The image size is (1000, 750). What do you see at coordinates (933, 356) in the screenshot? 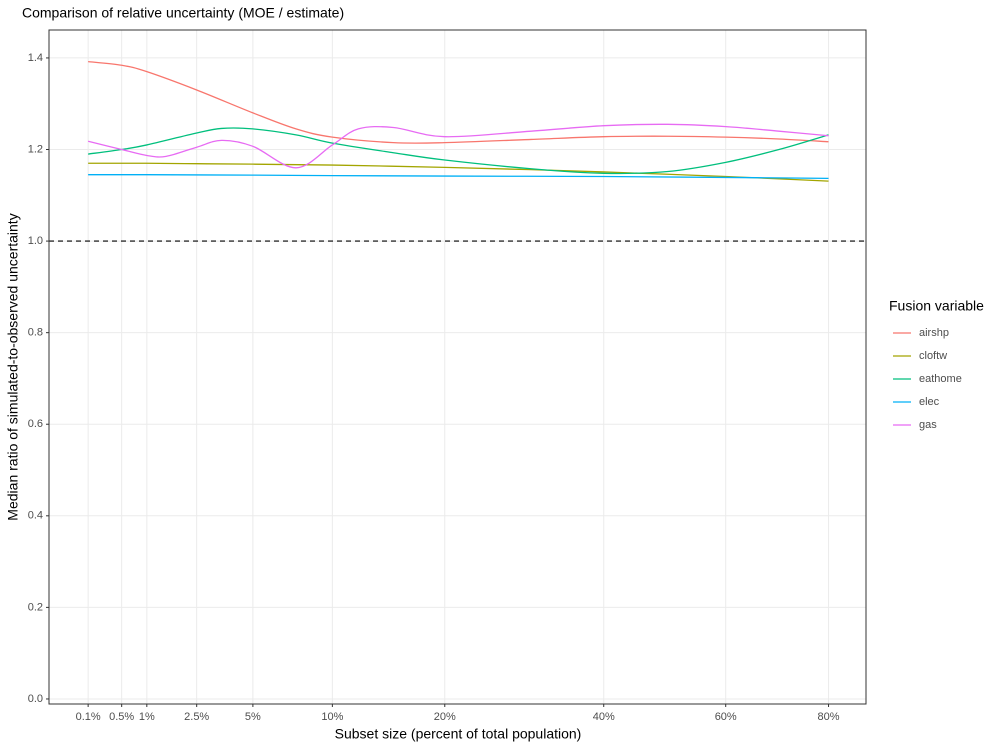
I see `legend-label: cloftw` at bounding box center [933, 356].